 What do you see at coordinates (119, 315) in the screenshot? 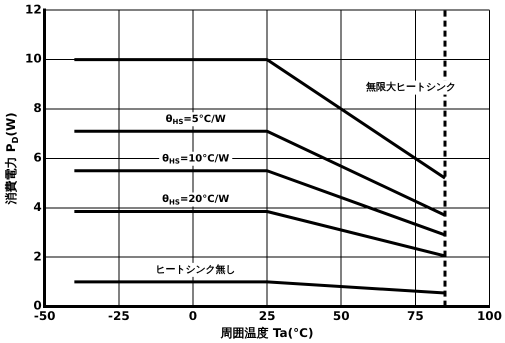
I see `x-tick-label: -25` at bounding box center [119, 315].